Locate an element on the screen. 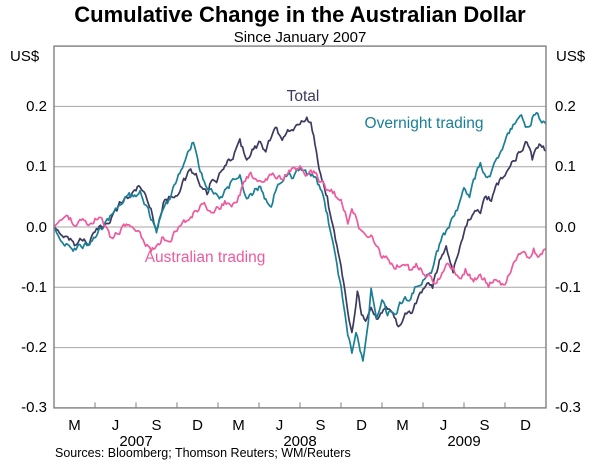 This screenshot has width=600, height=469. series-label-australian-trading: Australian trading is located at coordinates (205, 257).